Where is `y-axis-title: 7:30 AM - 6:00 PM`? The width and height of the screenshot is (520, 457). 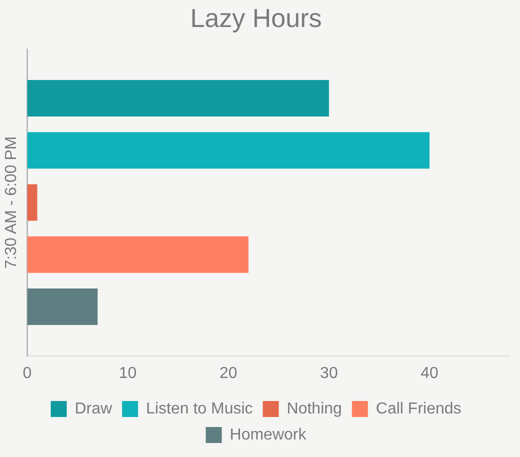 y-axis-title: 7:30 AM - 6:00 PM is located at coordinates (11, 202).